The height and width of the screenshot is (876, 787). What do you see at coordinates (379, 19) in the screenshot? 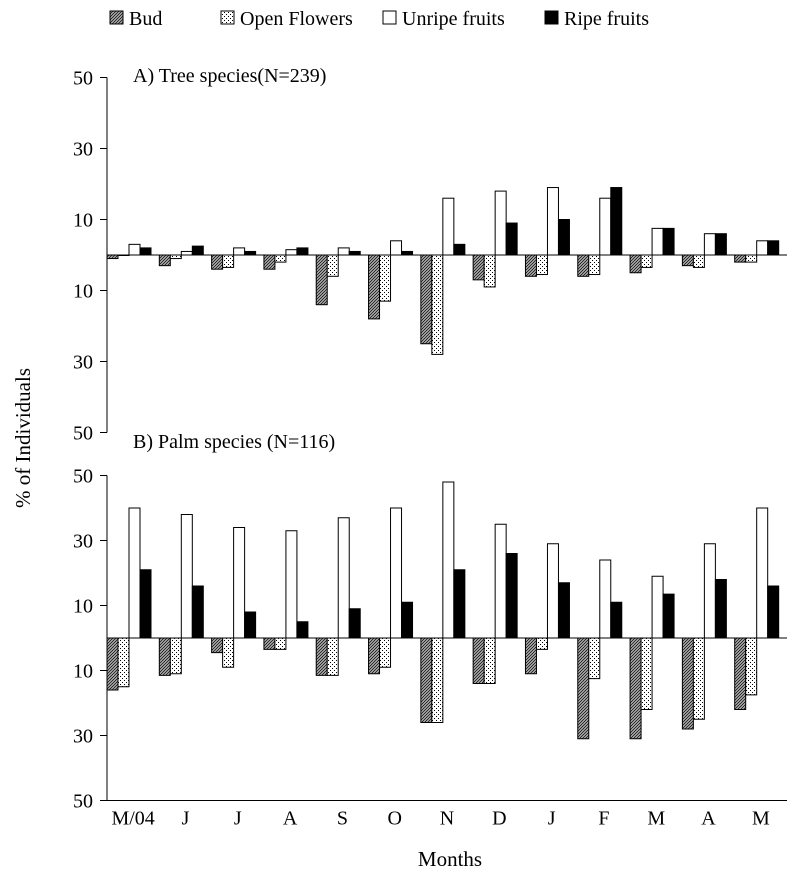
I see `legend: Bud Open Flowers Unripe fruits Ripe fruits` at bounding box center [379, 19].